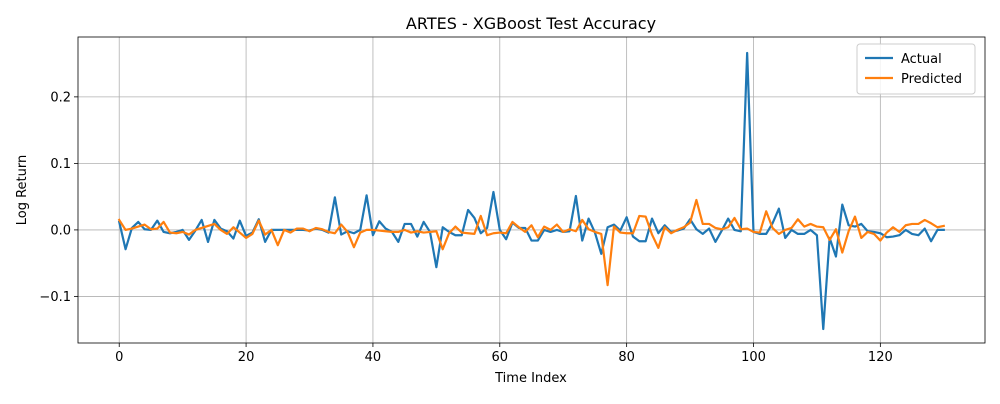 Image resolution: width=1000 pixels, height=404 pixels. Describe the element at coordinates (880, 357) in the screenshot. I see `x-tick-label: 120` at that location.